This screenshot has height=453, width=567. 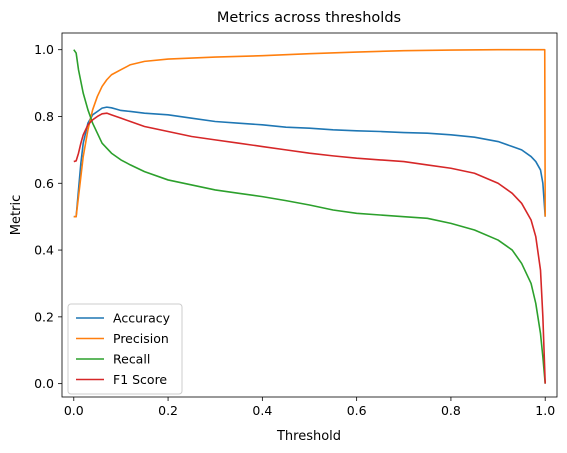 I want to click on x-tick-label: 0.0, so click(x=74, y=410).